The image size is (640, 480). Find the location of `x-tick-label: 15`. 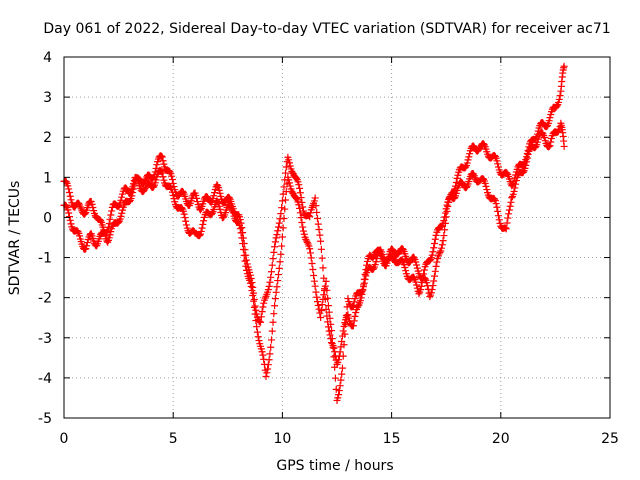

x-tick-label: 15 is located at coordinates (392, 439).